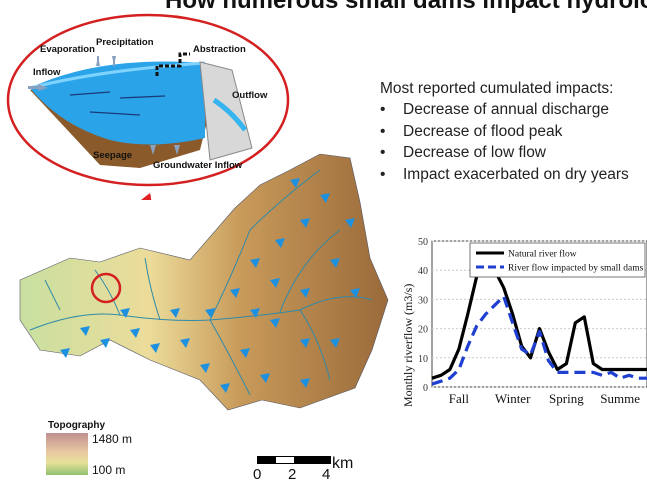  I want to click on legend-color-ramp, so click(67, 454).